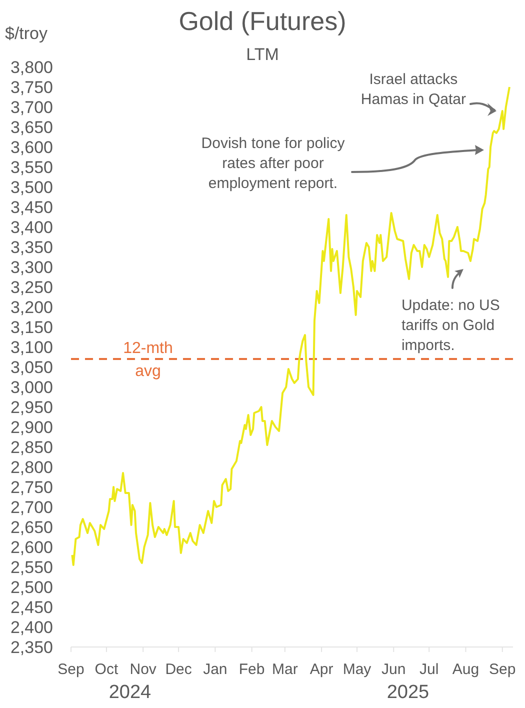 Image resolution: width=525 pixels, height=708 pixels. I want to click on y-tick-label: 3,350, so click(31, 247).